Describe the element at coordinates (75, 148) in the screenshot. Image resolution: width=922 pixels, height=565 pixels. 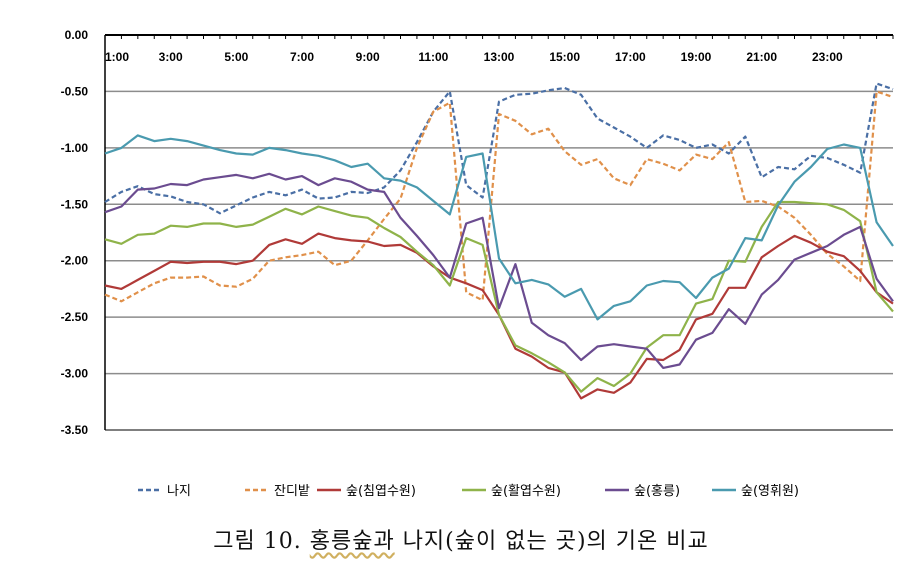
I see `y-tick-label: -1.00` at that location.